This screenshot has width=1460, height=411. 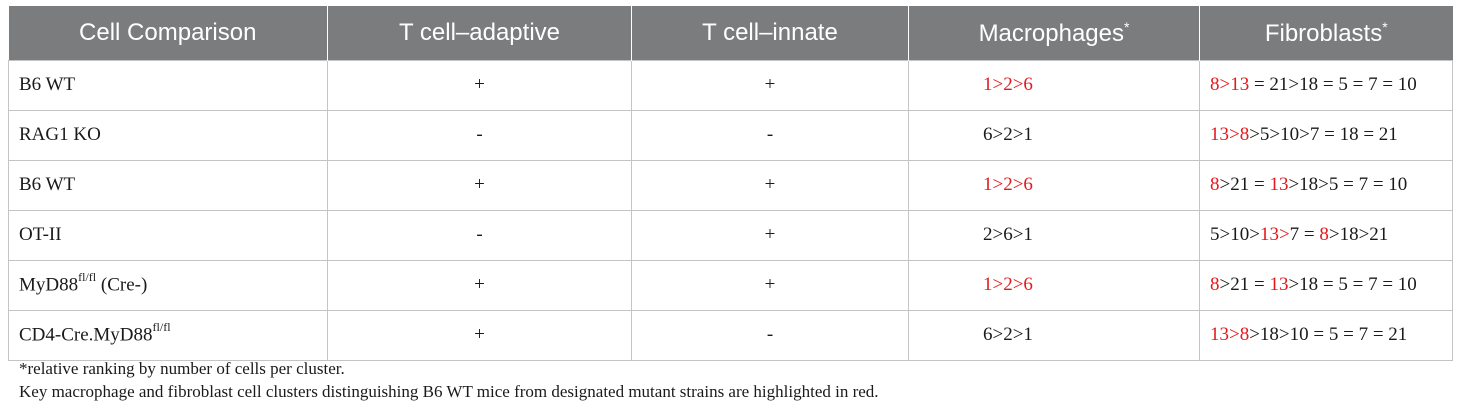 I want to click on fibroblast-ranking: 8>13 = 21>18 = 5 = 7 = 10, so click(x=1326, y=85).